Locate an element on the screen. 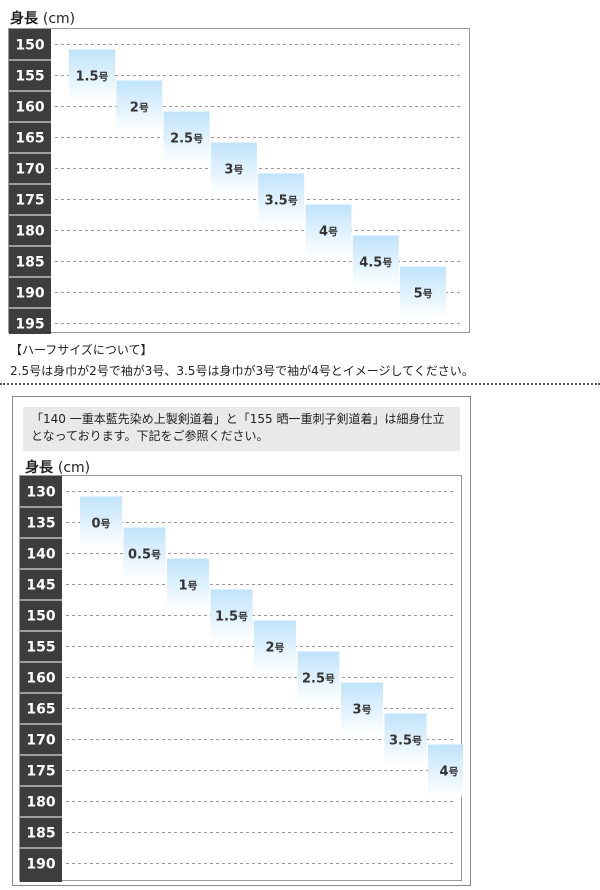  y-tick-label: 145 is located at coordinates (40, 586).